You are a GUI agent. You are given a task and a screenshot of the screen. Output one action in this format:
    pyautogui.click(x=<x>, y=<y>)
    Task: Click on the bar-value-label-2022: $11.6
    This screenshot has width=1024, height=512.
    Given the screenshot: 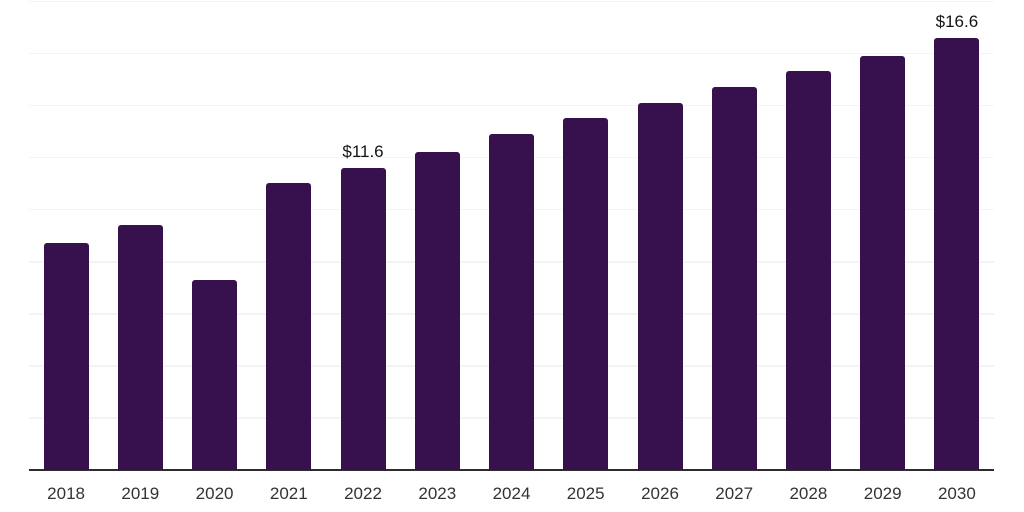 What is the action you would take?
    pyautogui.click(x=363, y=151)
    